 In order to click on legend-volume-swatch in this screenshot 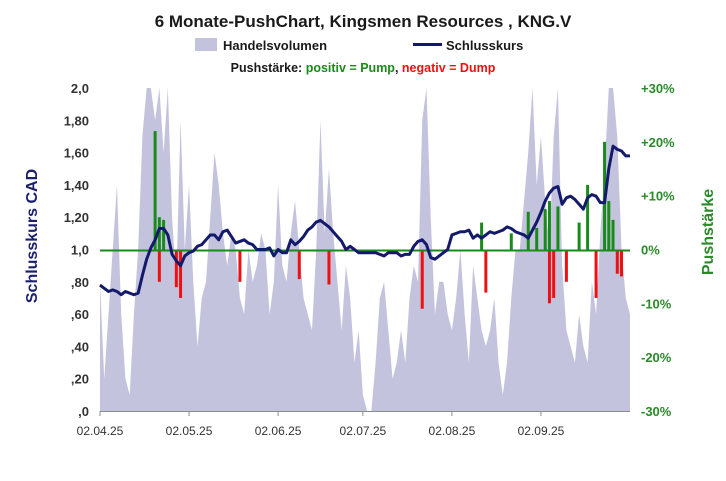, I will do `click(206, 44)`.